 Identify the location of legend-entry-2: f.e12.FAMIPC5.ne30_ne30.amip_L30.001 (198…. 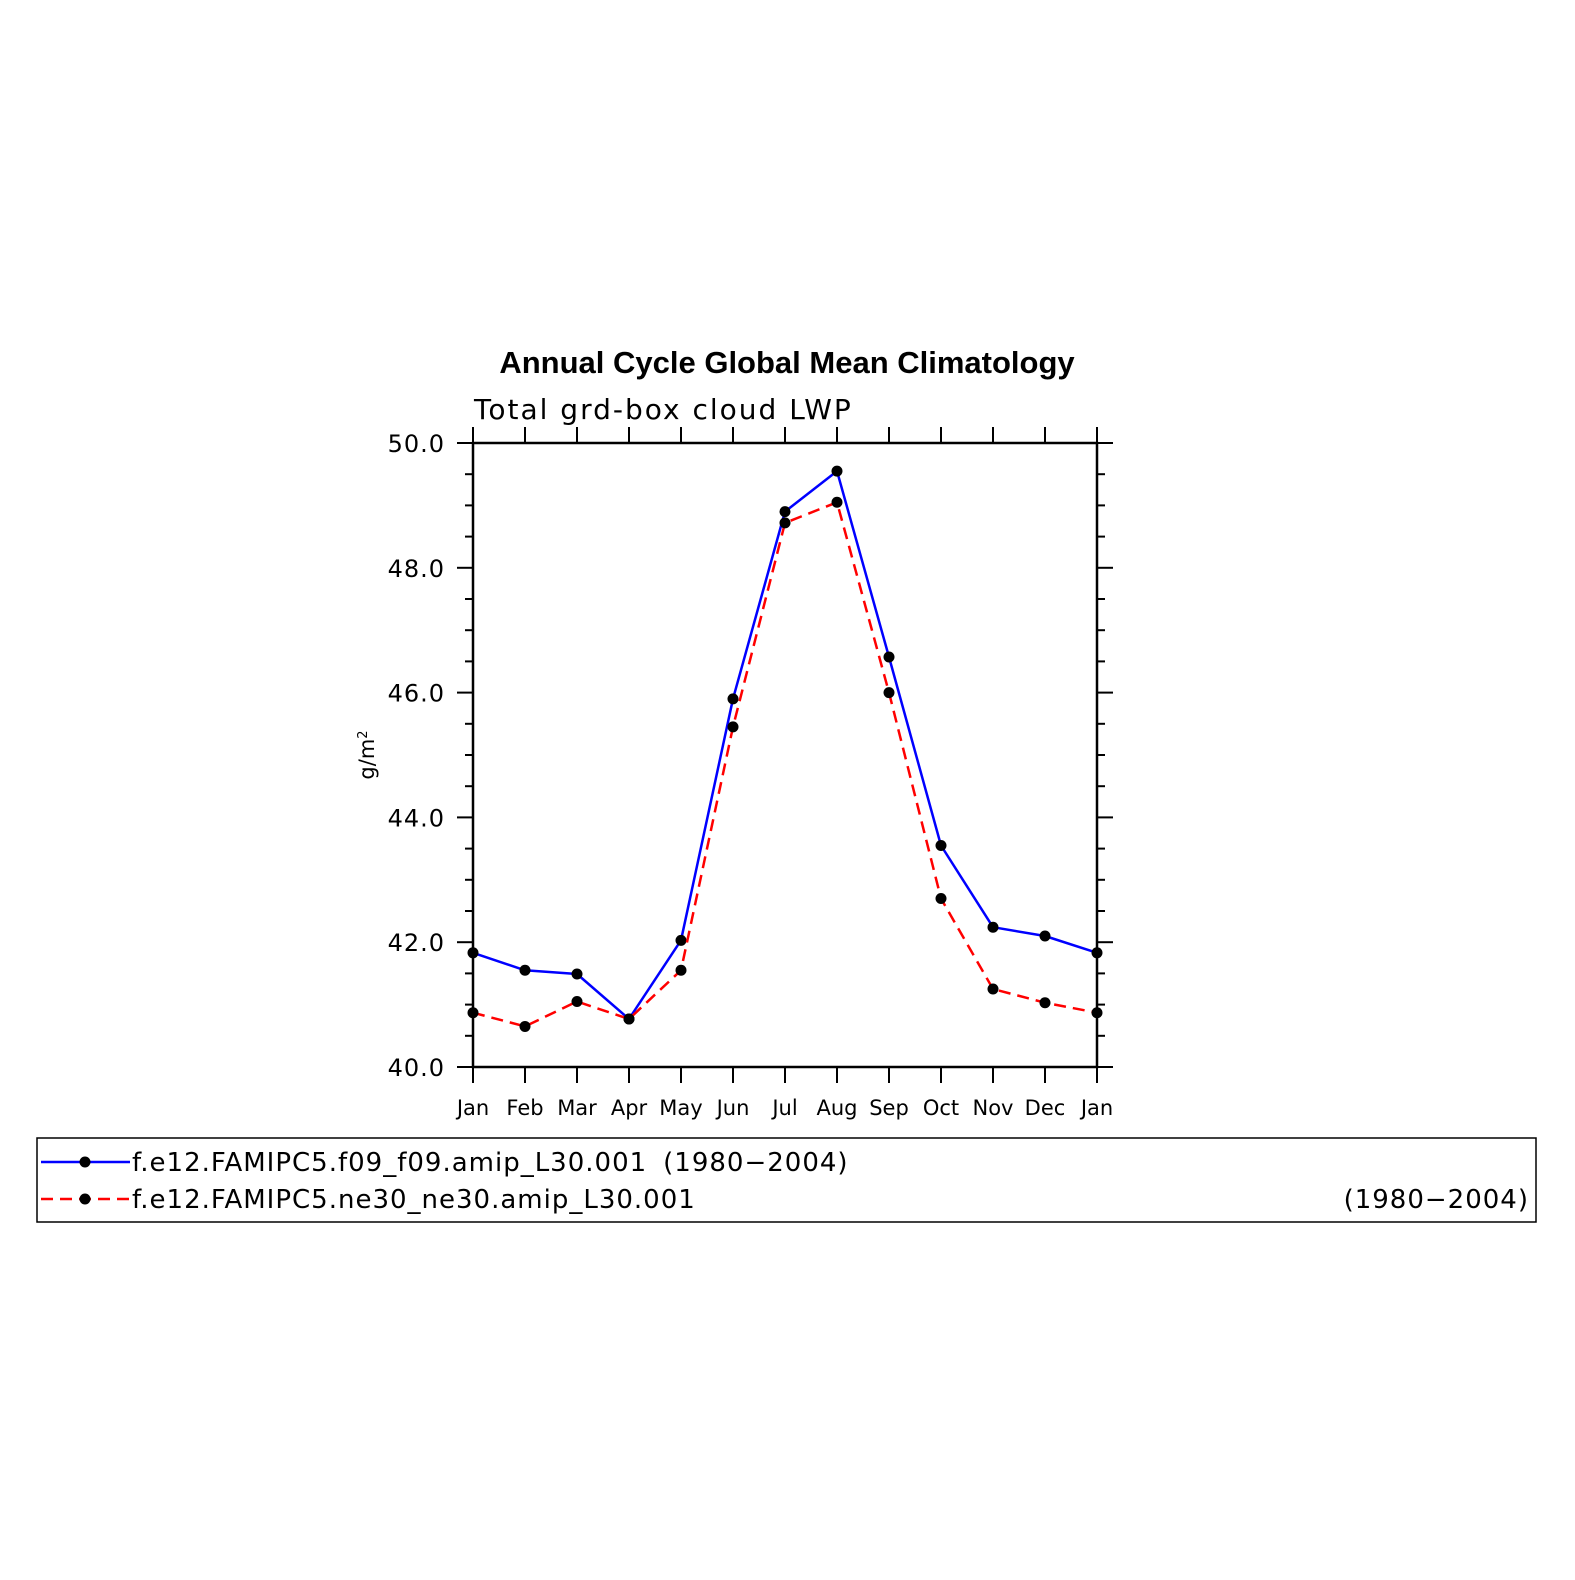
(785, 1200).